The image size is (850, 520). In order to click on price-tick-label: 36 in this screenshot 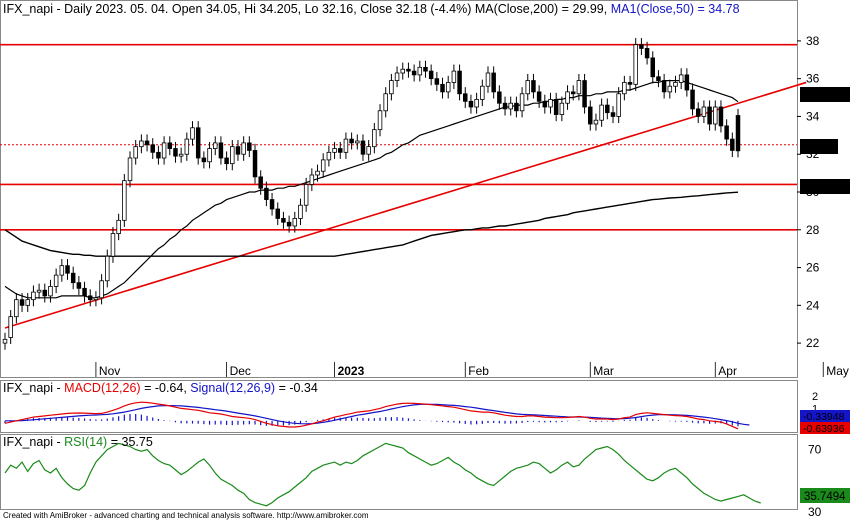, I will do `click(813, 79)`.